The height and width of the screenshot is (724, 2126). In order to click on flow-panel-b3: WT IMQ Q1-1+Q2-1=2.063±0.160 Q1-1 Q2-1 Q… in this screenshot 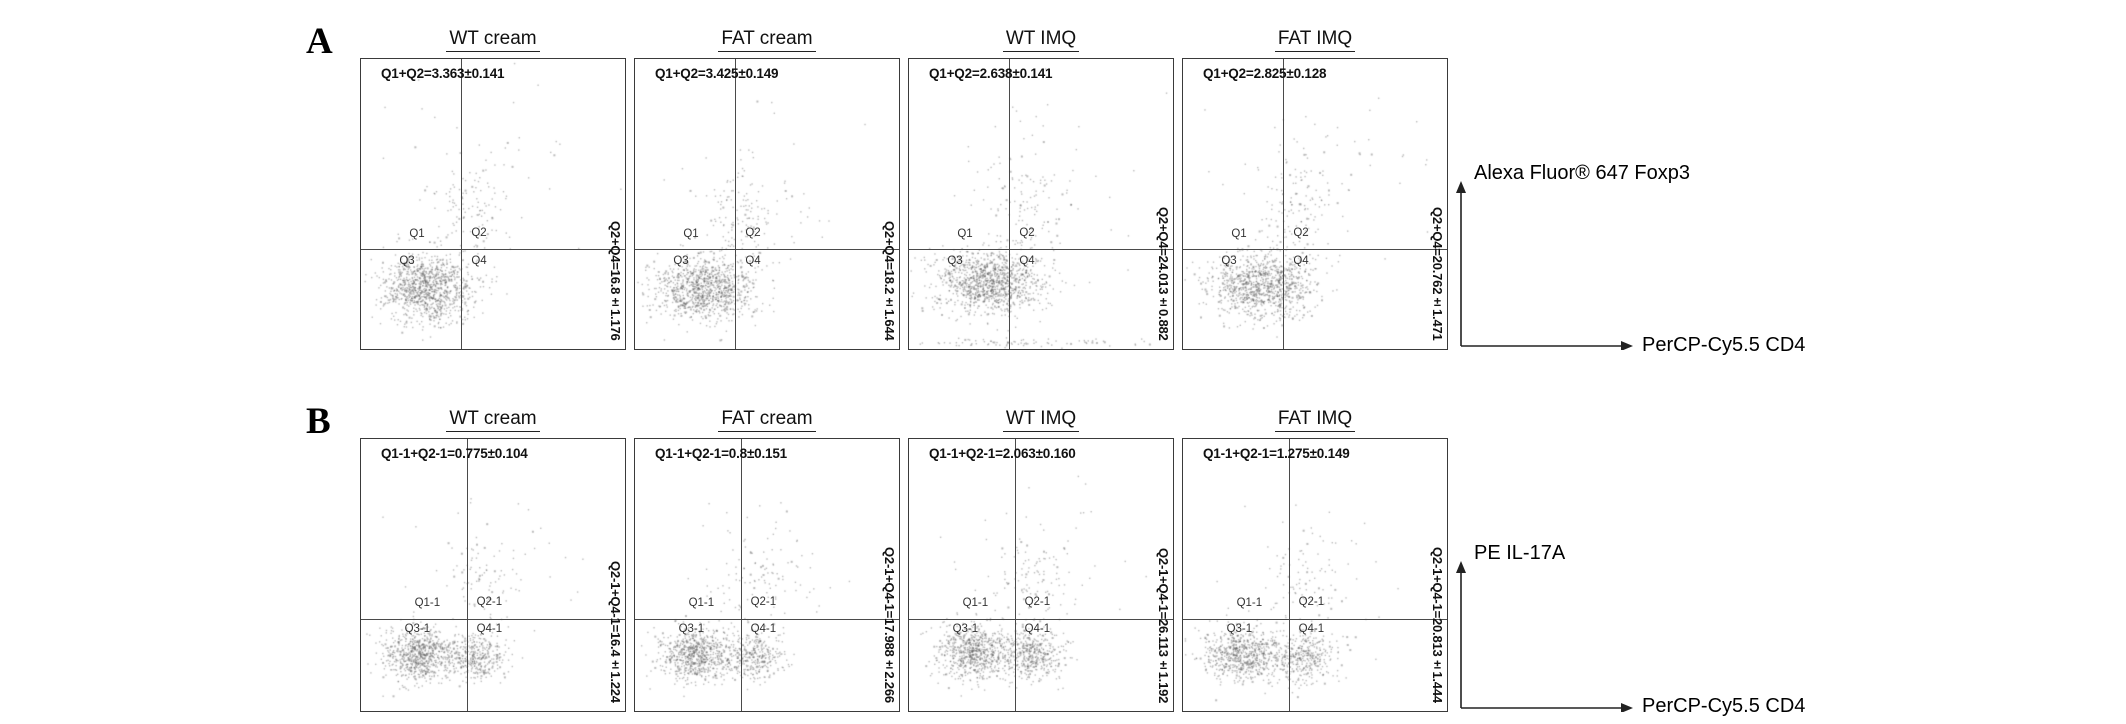, I will do `click(1041, 560)`.